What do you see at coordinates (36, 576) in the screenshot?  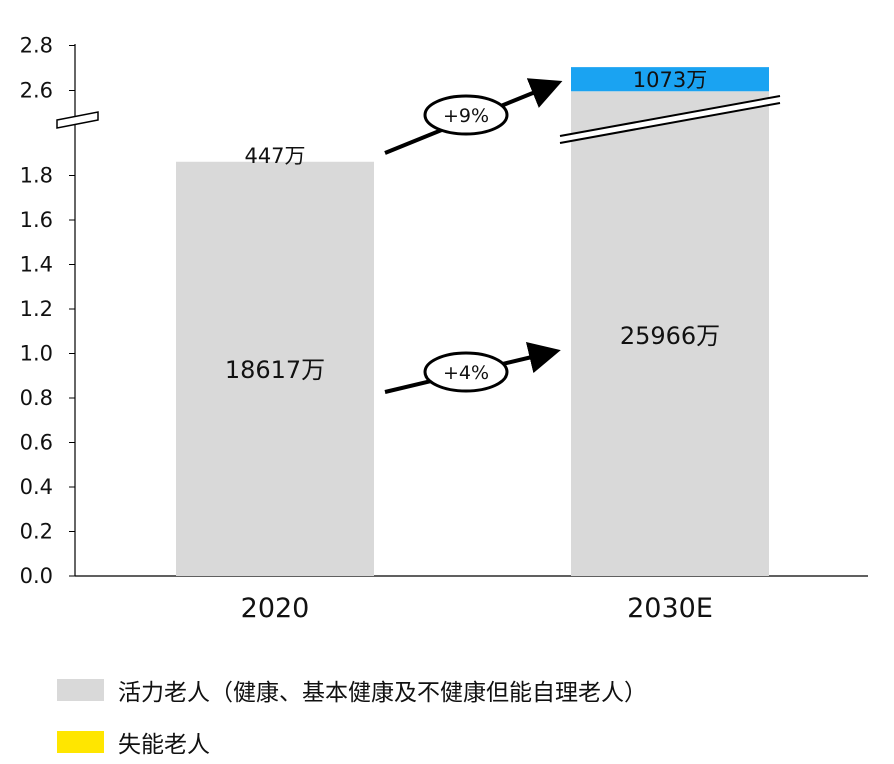 I see `y-tick-label: 0.0` at bounding box center [36, 576].